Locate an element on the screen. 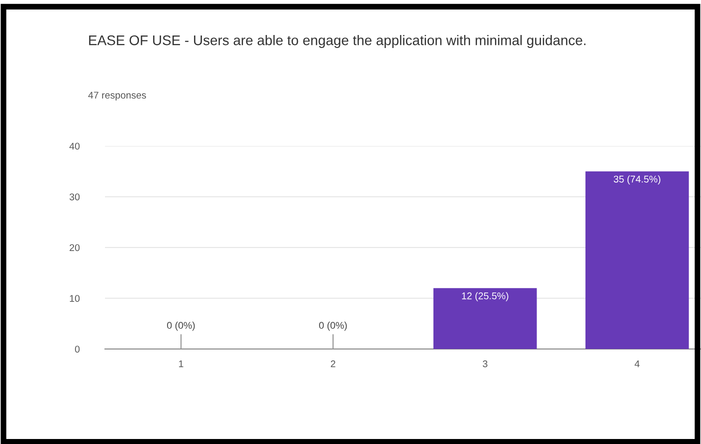 This screenshot has height=444, width=701. chart-title: EASE OF USE - Users are able to engage the application with minimal guidance. is located at coordinates (337, 41).